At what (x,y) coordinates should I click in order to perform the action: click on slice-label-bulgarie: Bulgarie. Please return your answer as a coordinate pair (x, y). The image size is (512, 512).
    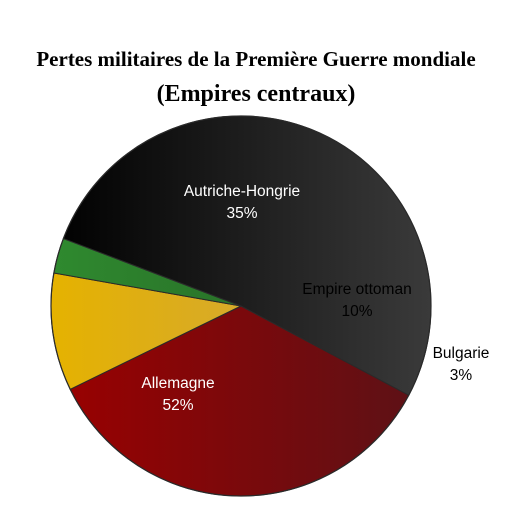
    Looking at the image, I should click on (461, 353).